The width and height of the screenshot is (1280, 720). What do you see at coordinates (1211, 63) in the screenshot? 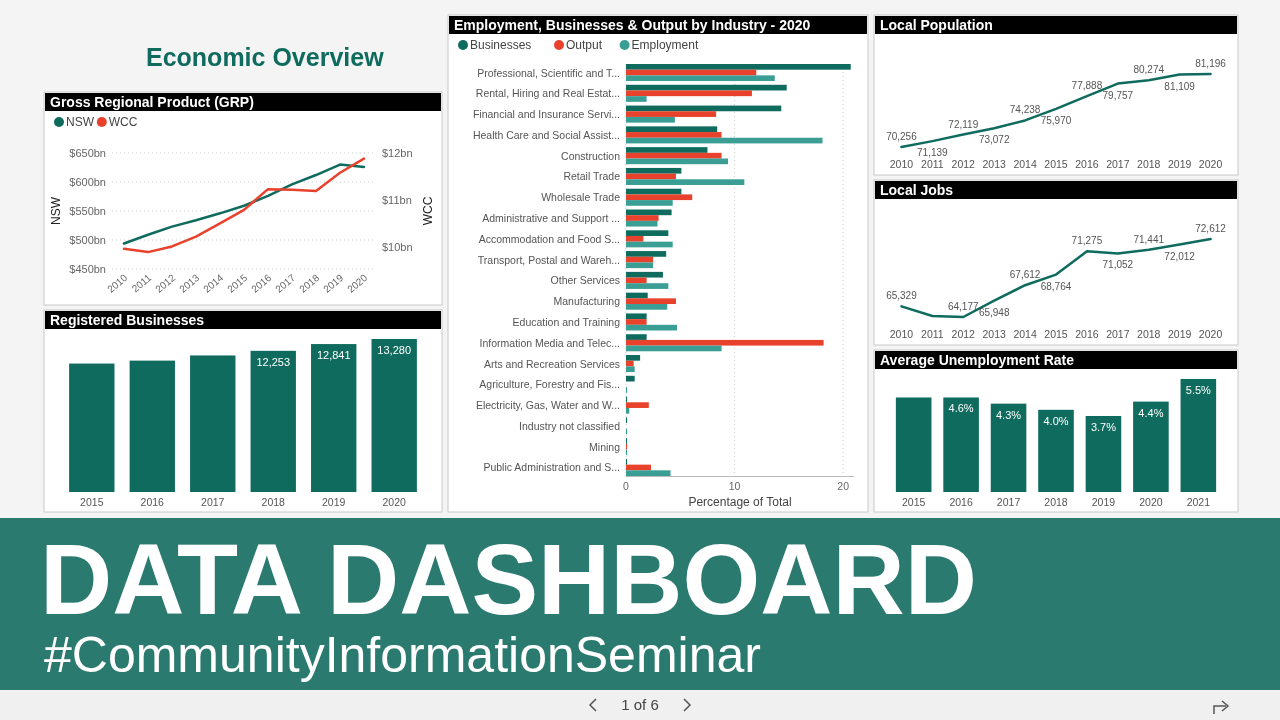
I see `data-label: 81,196` at bounding box center [1211, 63].